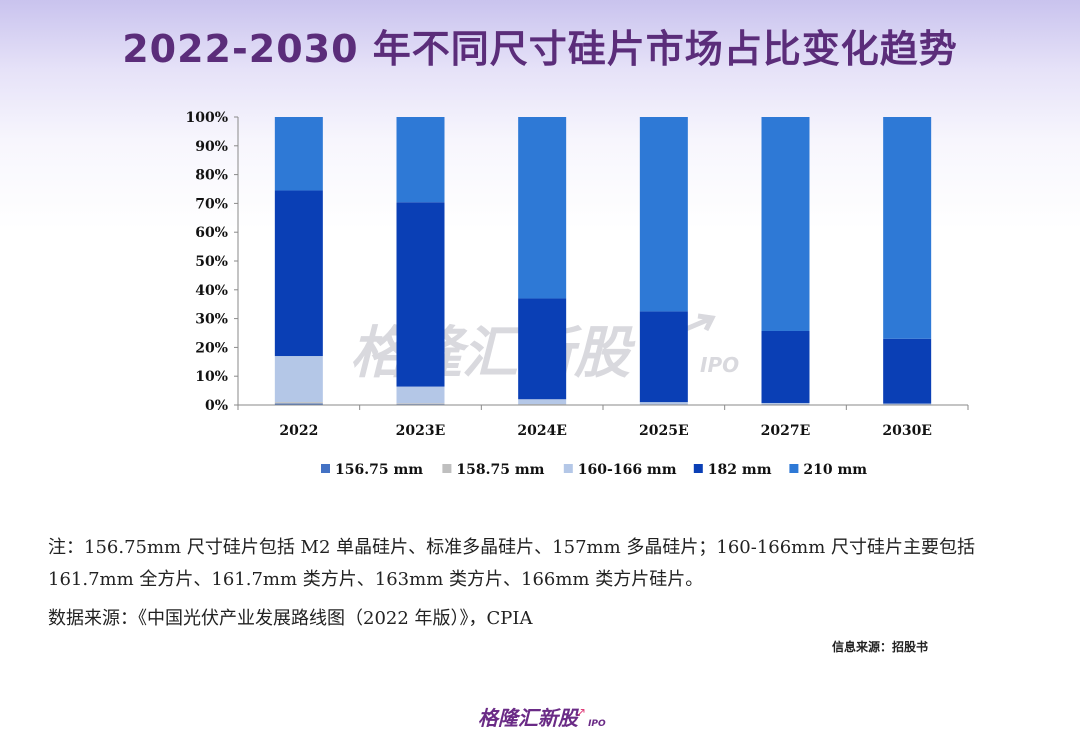 This screenshot has width=1080, height=753. What do you see at coordinates (379, 470) in the screenshot?
I see `legend-label: 156.75 mm` at bounding box center [379, 470].